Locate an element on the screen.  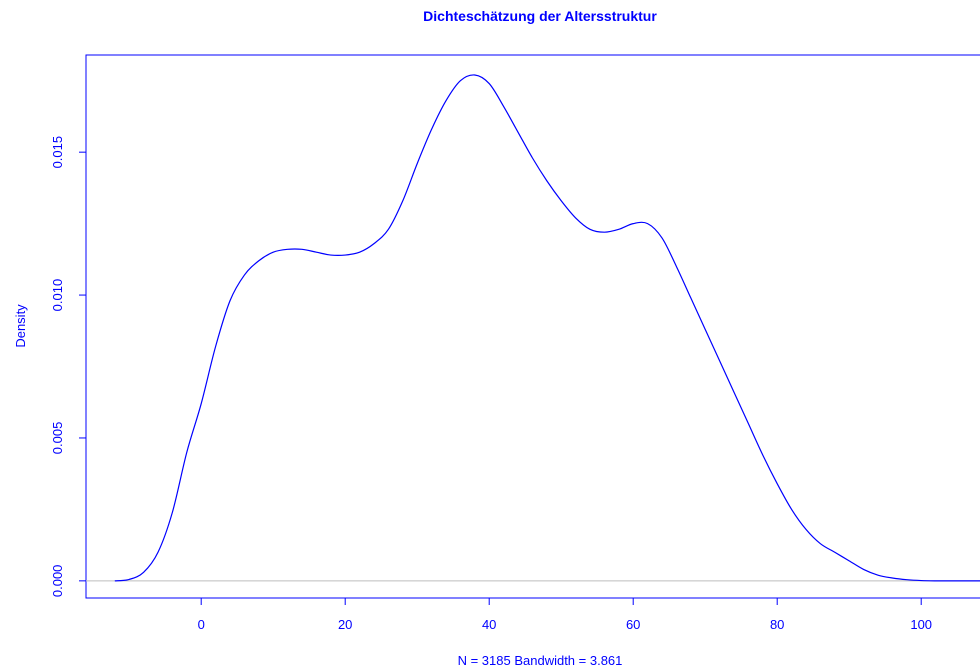
x-tick-label: 0 is located at coordinates (201, 624).